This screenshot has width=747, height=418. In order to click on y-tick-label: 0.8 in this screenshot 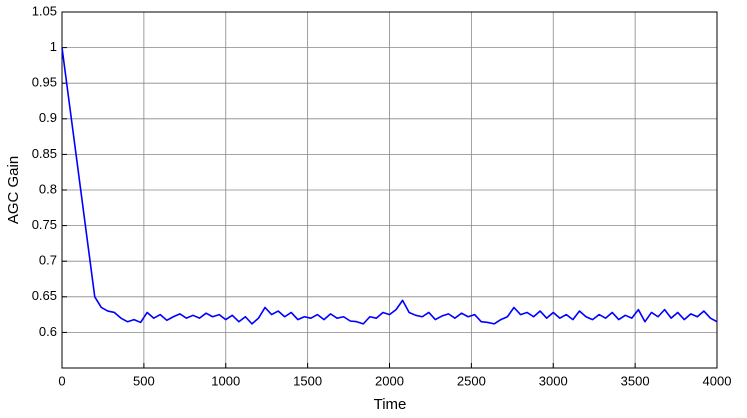, I will do `click(48, 188)`.